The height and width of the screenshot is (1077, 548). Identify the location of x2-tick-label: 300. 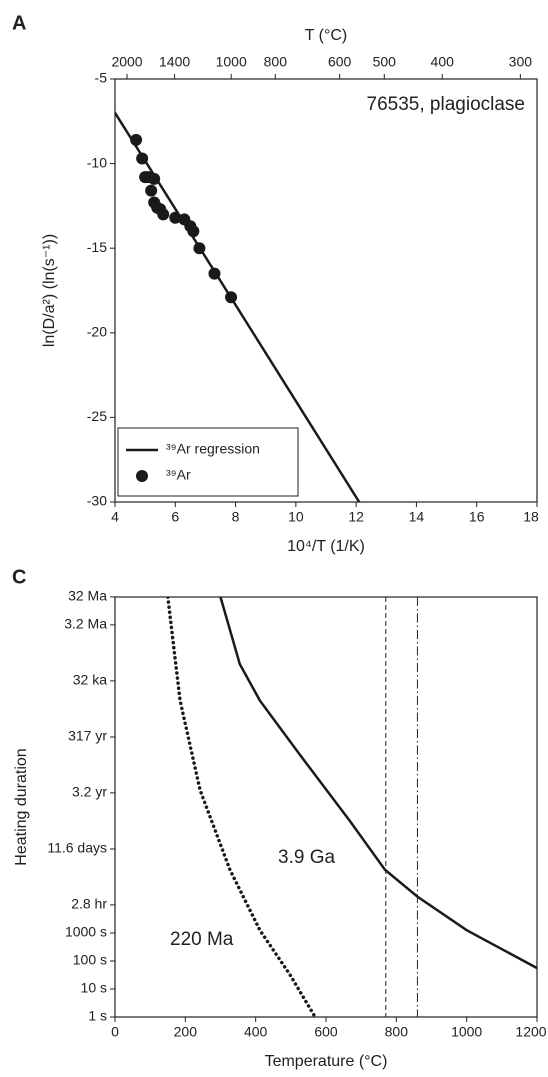
(521, 62).